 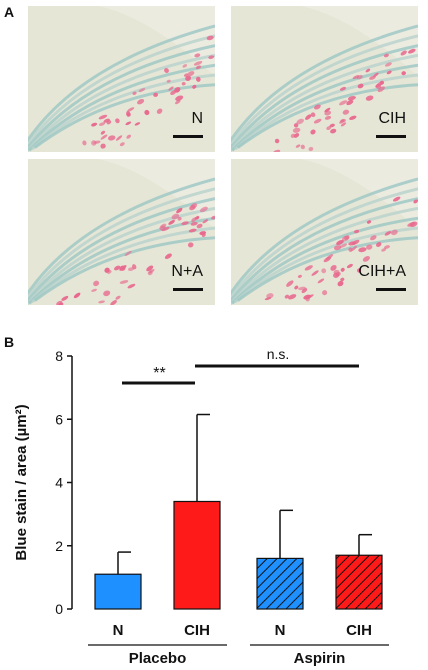 I want to click on micrograph-label: CIH+A, so click(x=382, y=271).